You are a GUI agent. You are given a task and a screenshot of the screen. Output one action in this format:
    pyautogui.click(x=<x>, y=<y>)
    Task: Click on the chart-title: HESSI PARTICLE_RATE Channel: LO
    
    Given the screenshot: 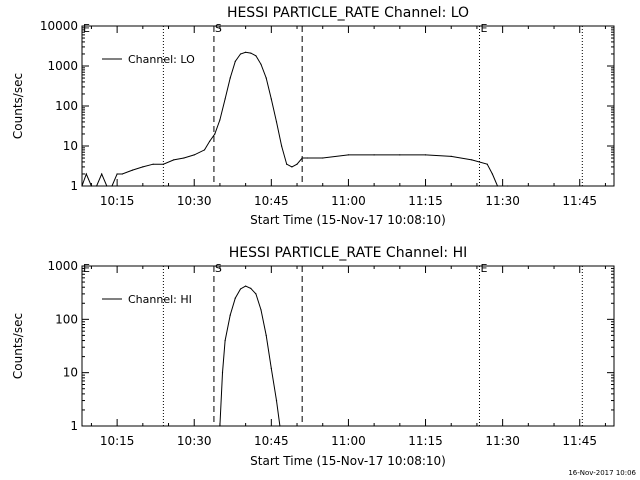 What is the action you would take?
    pyautogui.click(x=348, y=13)
    